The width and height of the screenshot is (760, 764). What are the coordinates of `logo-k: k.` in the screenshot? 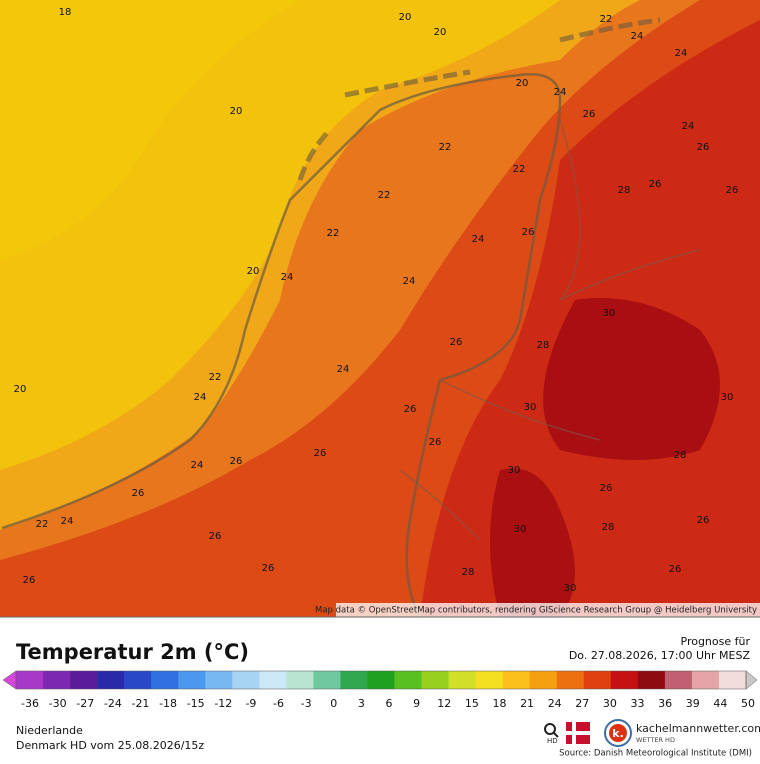 It's located at (618, 733).